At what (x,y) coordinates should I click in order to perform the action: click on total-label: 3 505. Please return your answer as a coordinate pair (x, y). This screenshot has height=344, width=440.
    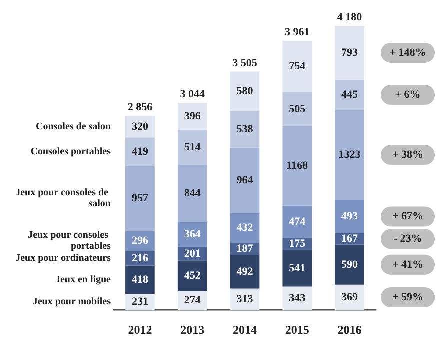
    Looking at the image, I should click on (245, 63).